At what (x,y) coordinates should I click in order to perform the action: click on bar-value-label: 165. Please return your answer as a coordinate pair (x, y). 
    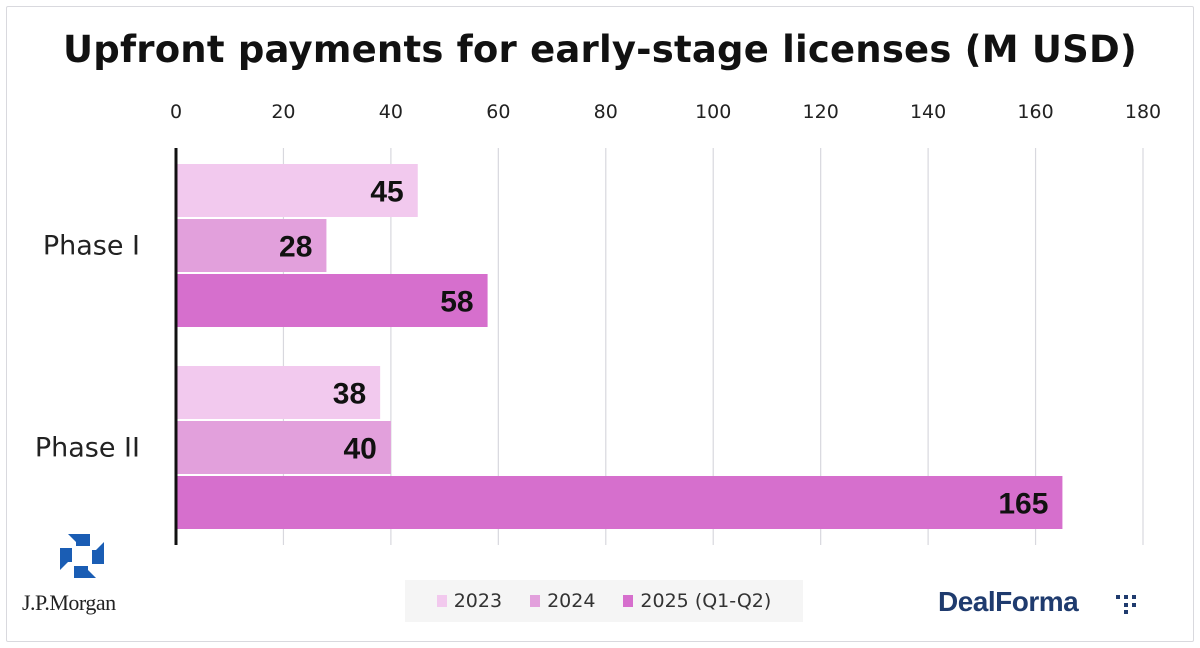
    Looking at the image, I should click on (1023, 504).